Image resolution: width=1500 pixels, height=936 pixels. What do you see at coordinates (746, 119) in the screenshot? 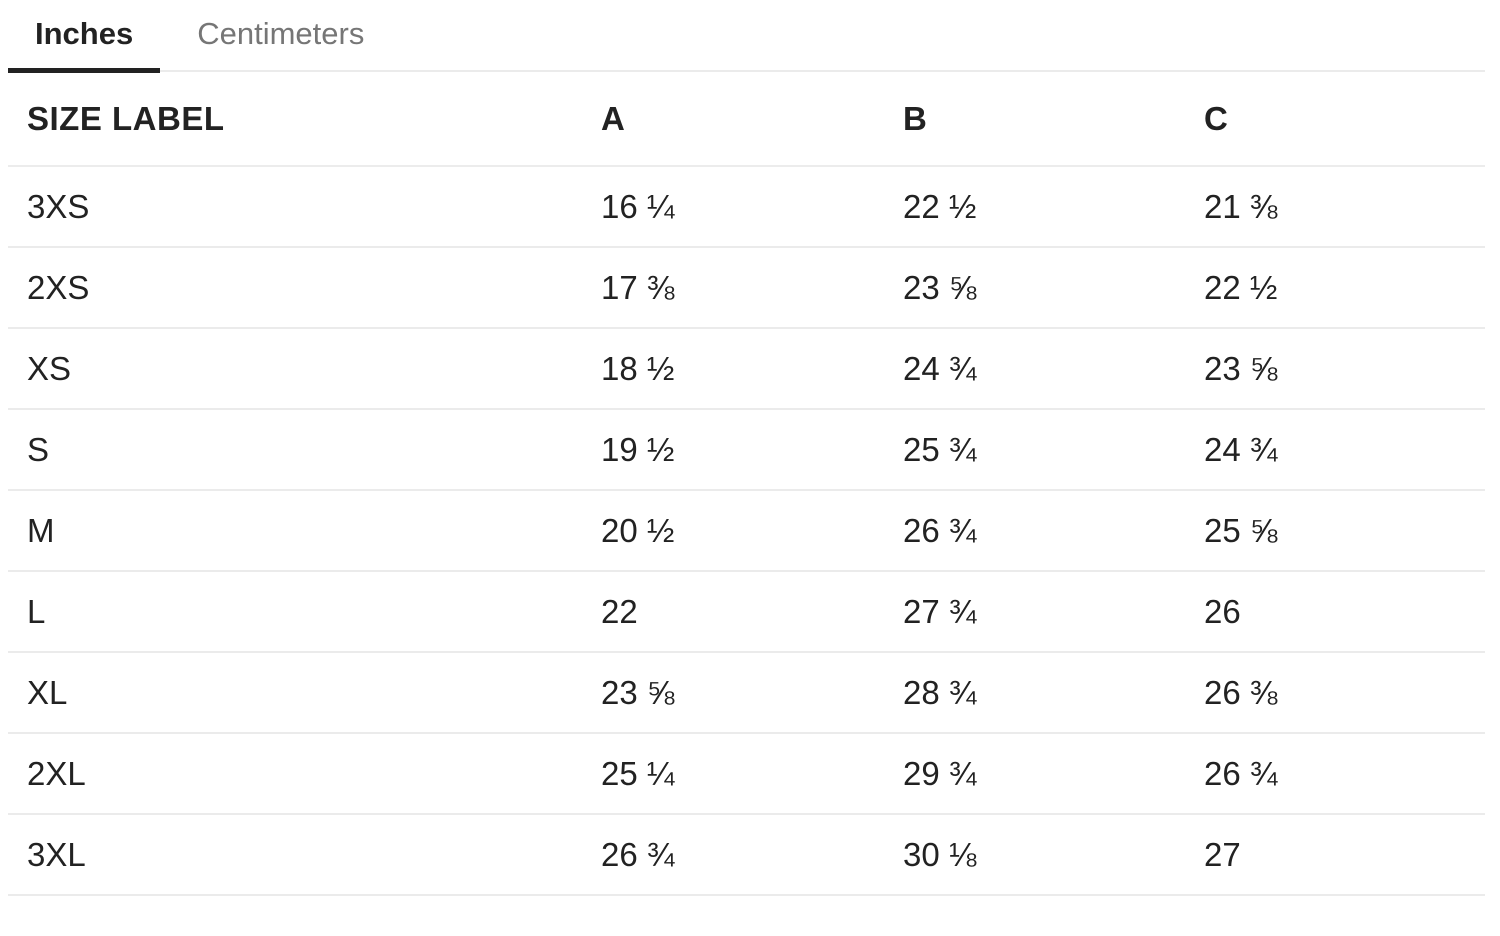
I see `table-header-row: SIZE LABEL A B C` at bounding box center [746, 119].